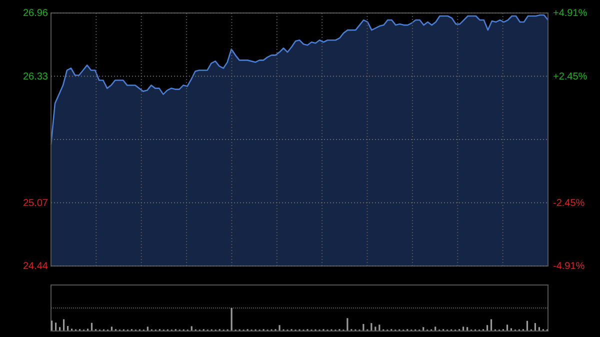 This screenshot has height=337, width=600. I want to click on y2-tick-label: +2.45%, so click(570, 77).